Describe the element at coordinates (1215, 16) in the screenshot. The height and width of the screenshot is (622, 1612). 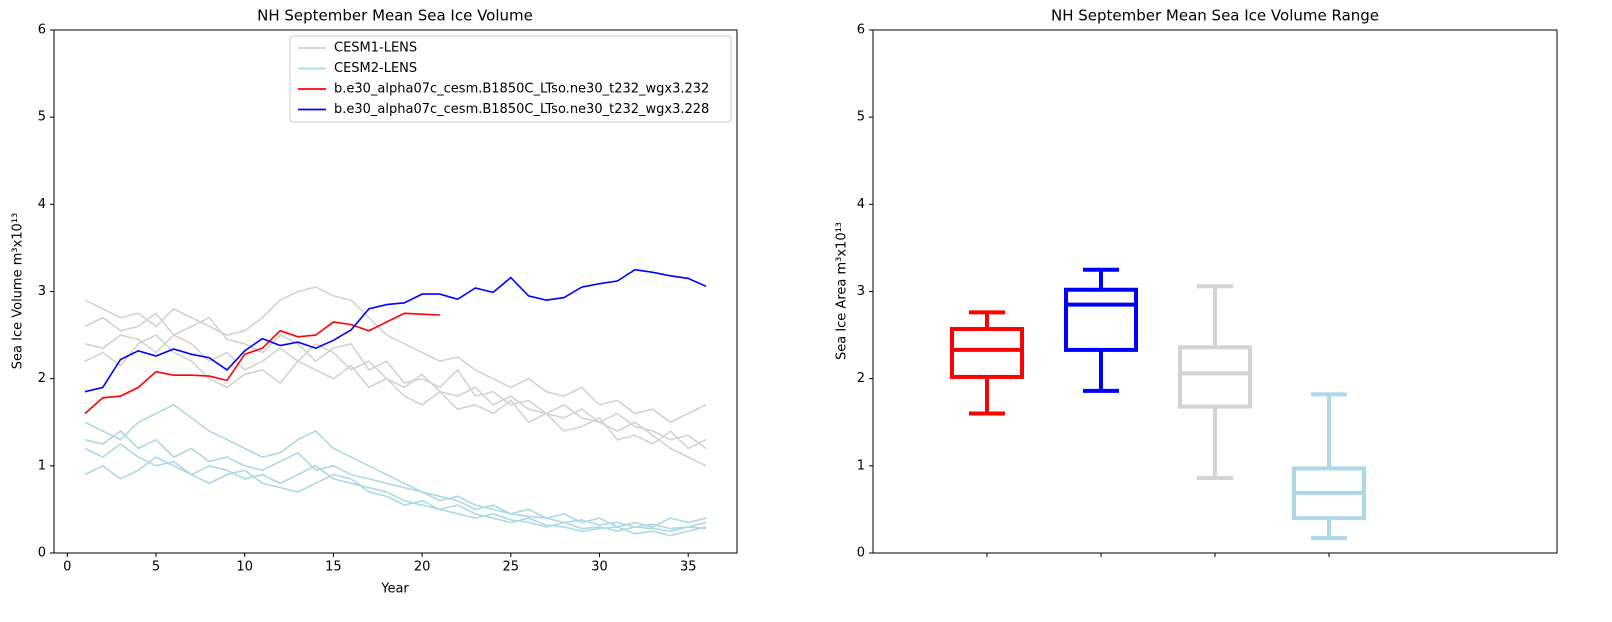
I see `chart-title: NH September Mean Sea Ice Volume Range` at that location.